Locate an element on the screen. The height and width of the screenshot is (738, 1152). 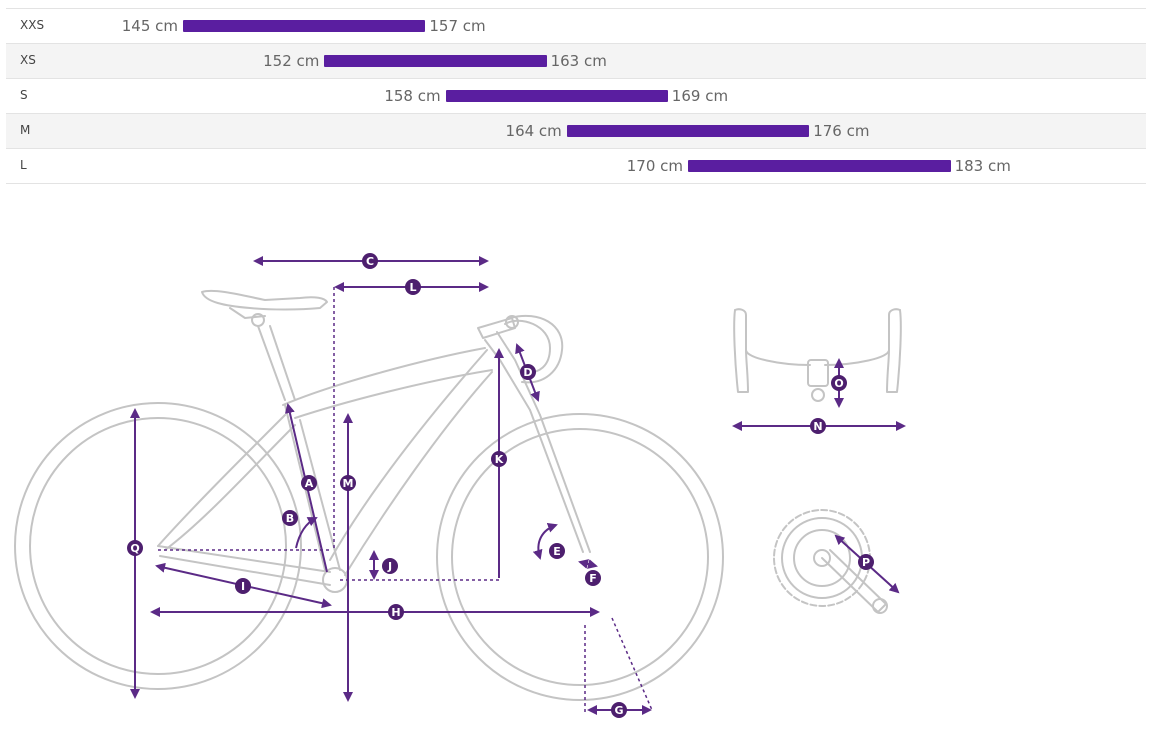
range-min-label: 170 cm is located at coordinates (654, 166).